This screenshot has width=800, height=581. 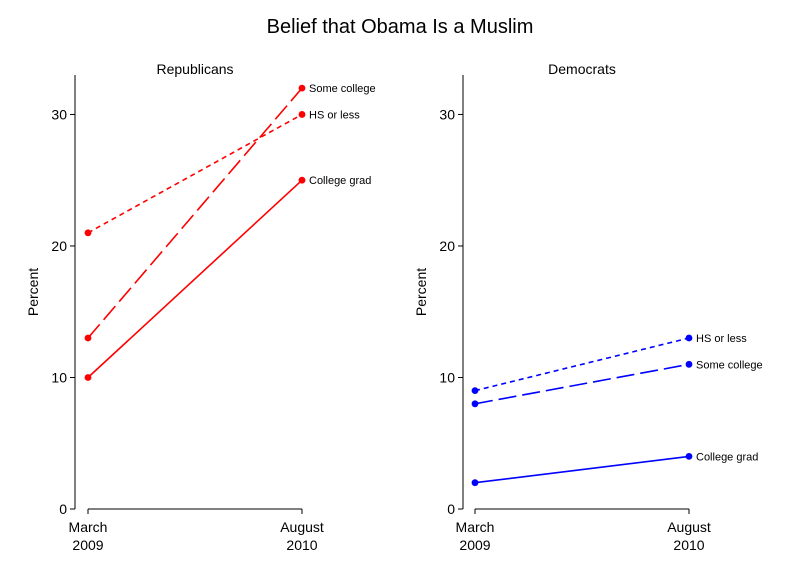 I want to click on panel-title: Republicans, so click(x=194, y=69).